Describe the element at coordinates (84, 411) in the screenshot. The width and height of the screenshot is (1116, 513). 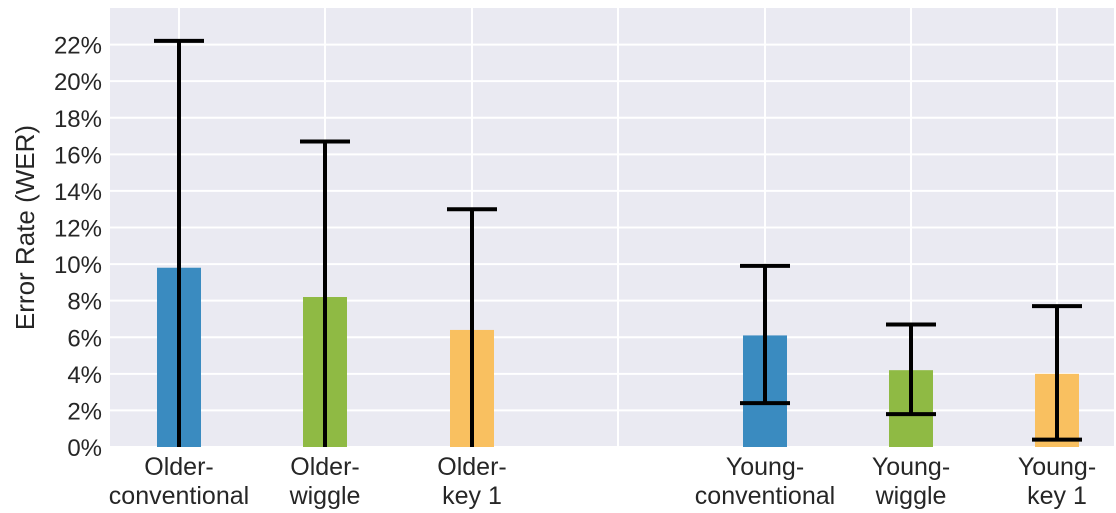
I see `y-tick-label: 2%` at that location.